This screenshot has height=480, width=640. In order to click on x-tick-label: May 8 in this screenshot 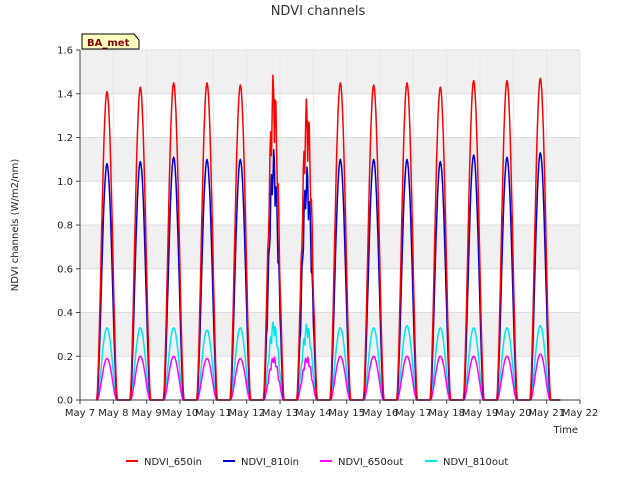, I will do `click(113, 413)`.